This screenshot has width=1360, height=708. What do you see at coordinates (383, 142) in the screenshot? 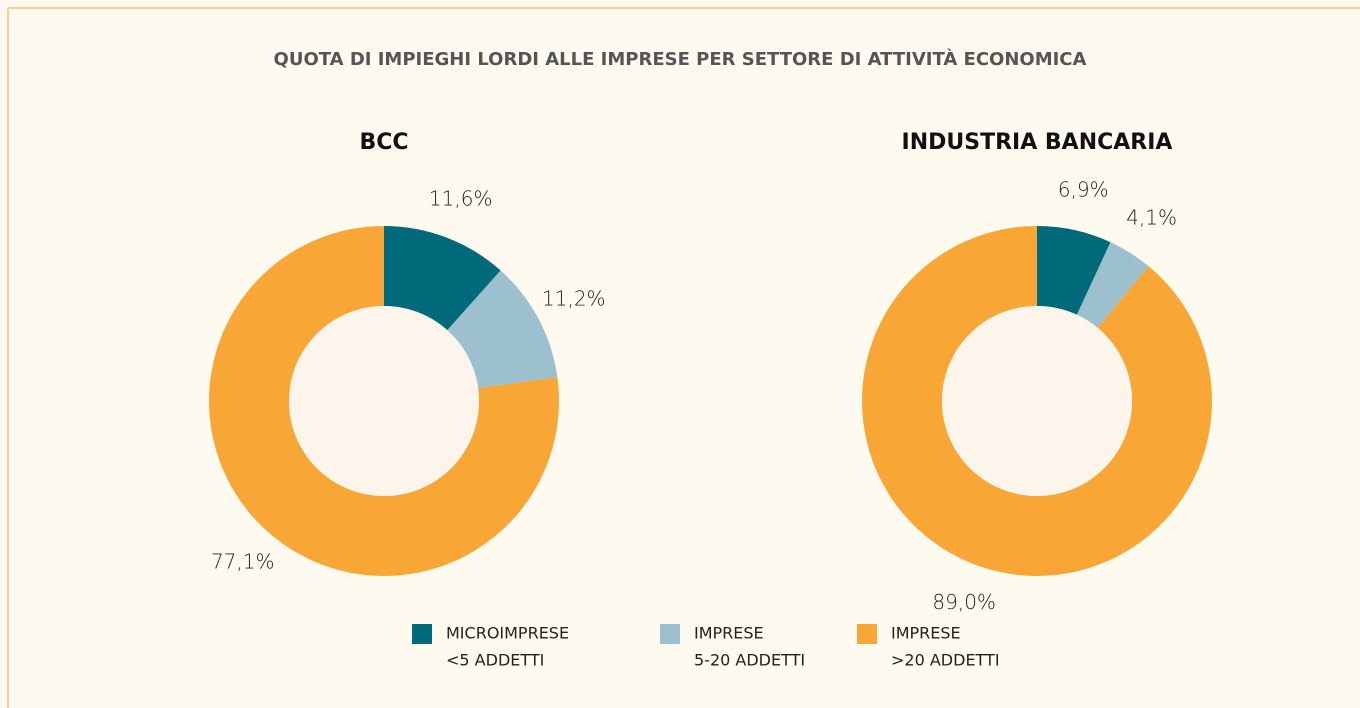
I see `chart-title: BCC` at bounding box center [383, 142].